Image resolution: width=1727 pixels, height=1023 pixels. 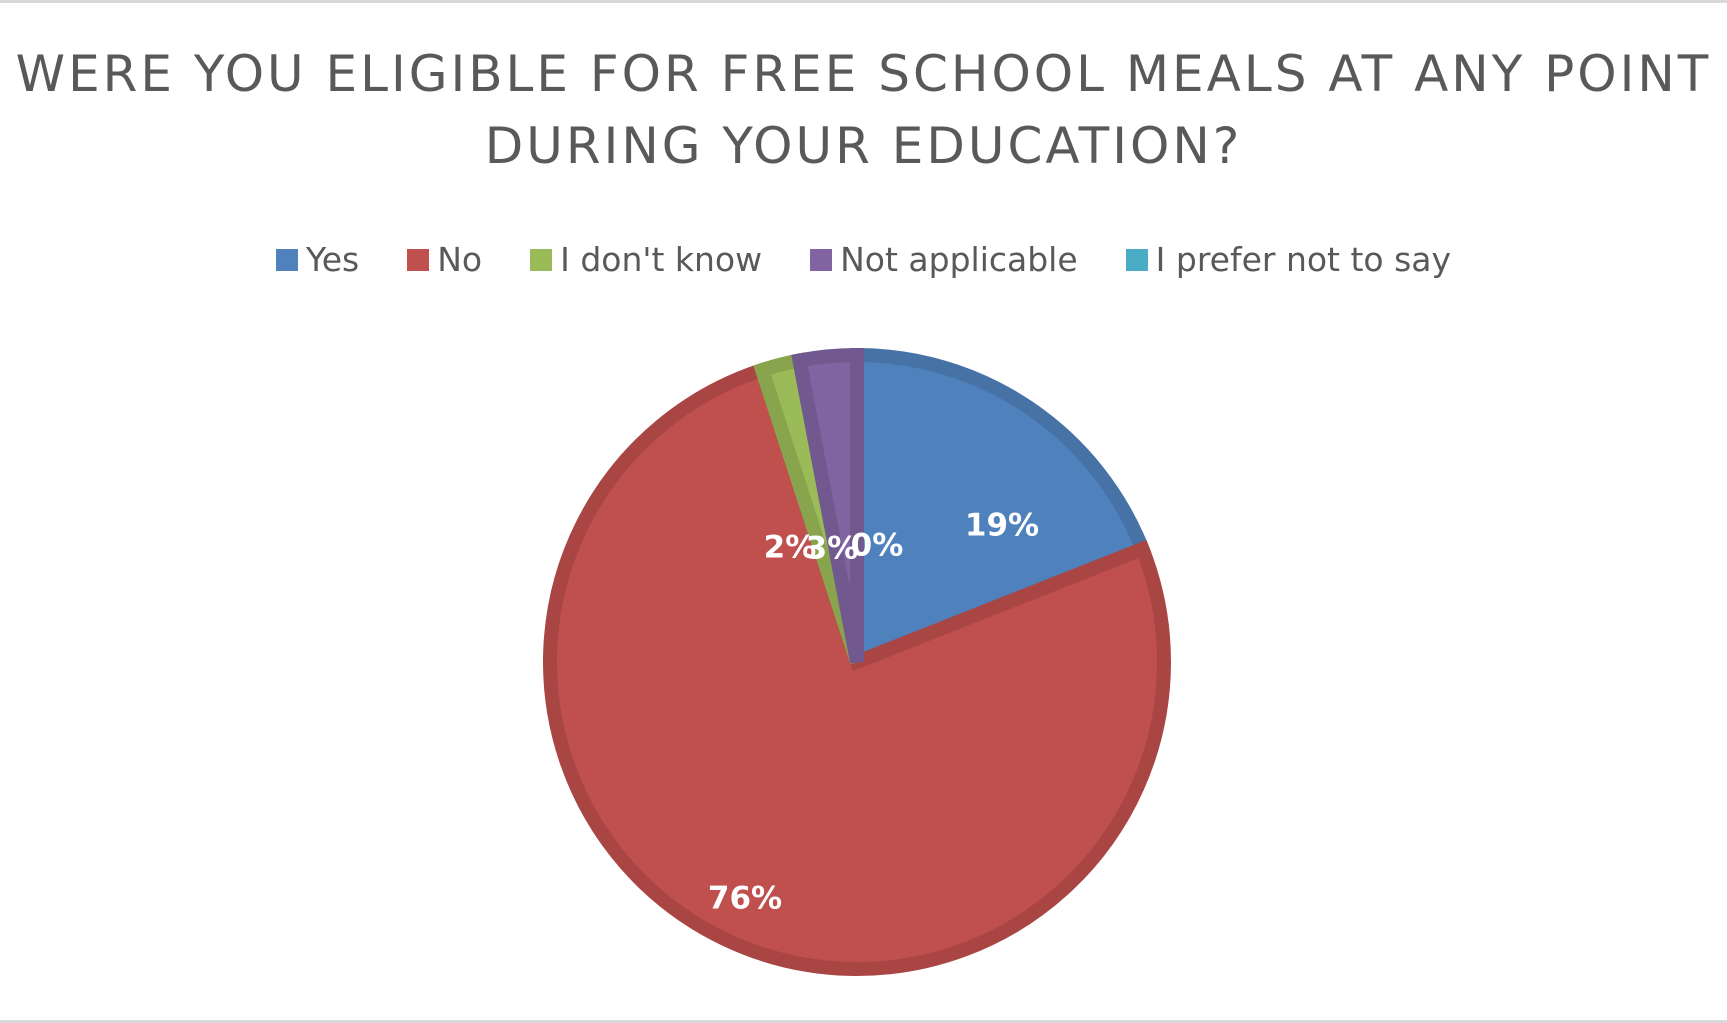 What do you see at coordinates (460, 259) in the screenshot?
I see `legend-label-no: No` at bounding box center [460, 259].